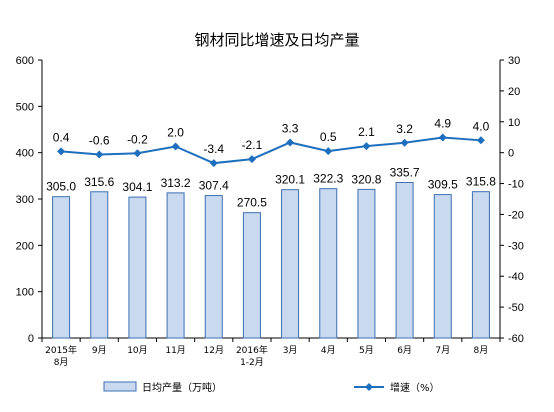  I want to click on legend-bar-label: 日均产量（万吨）, so click(182, 387).